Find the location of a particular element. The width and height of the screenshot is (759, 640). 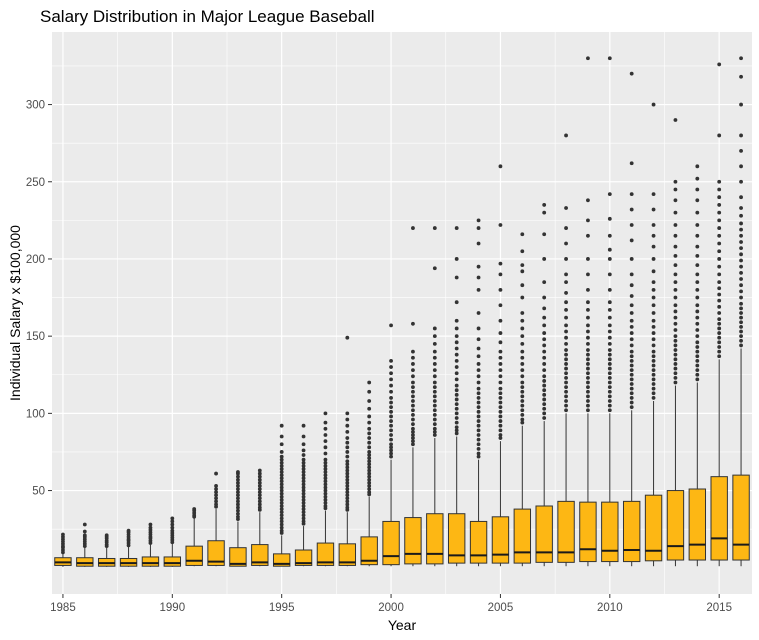

box-1991 is located at coordinates (194, 537).